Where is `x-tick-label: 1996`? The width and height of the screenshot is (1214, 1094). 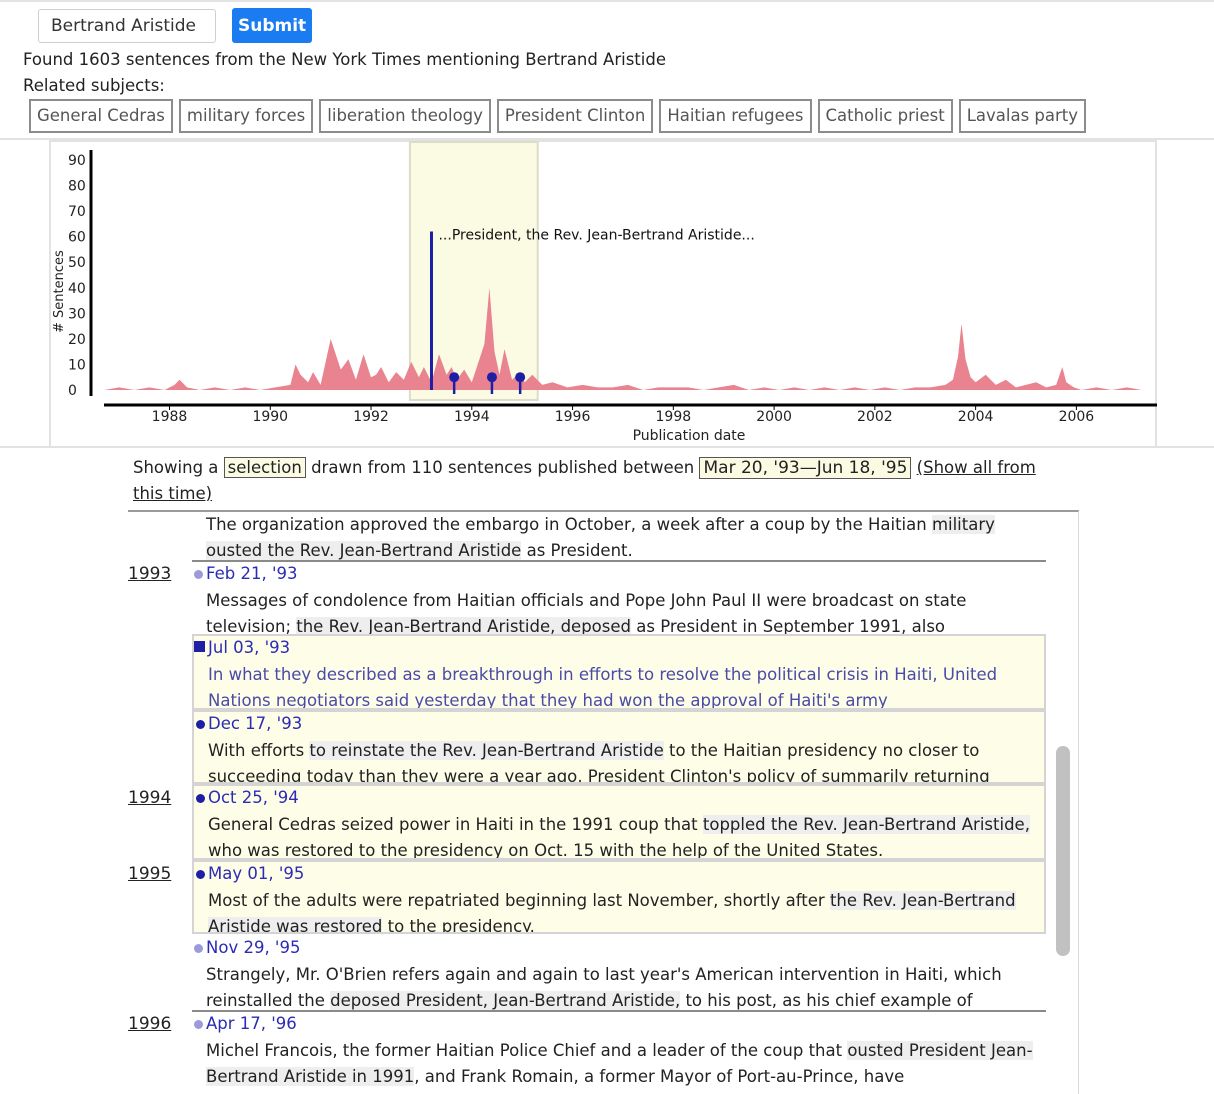 x-tick-label: 1996 is located at coordinates (573, 417).